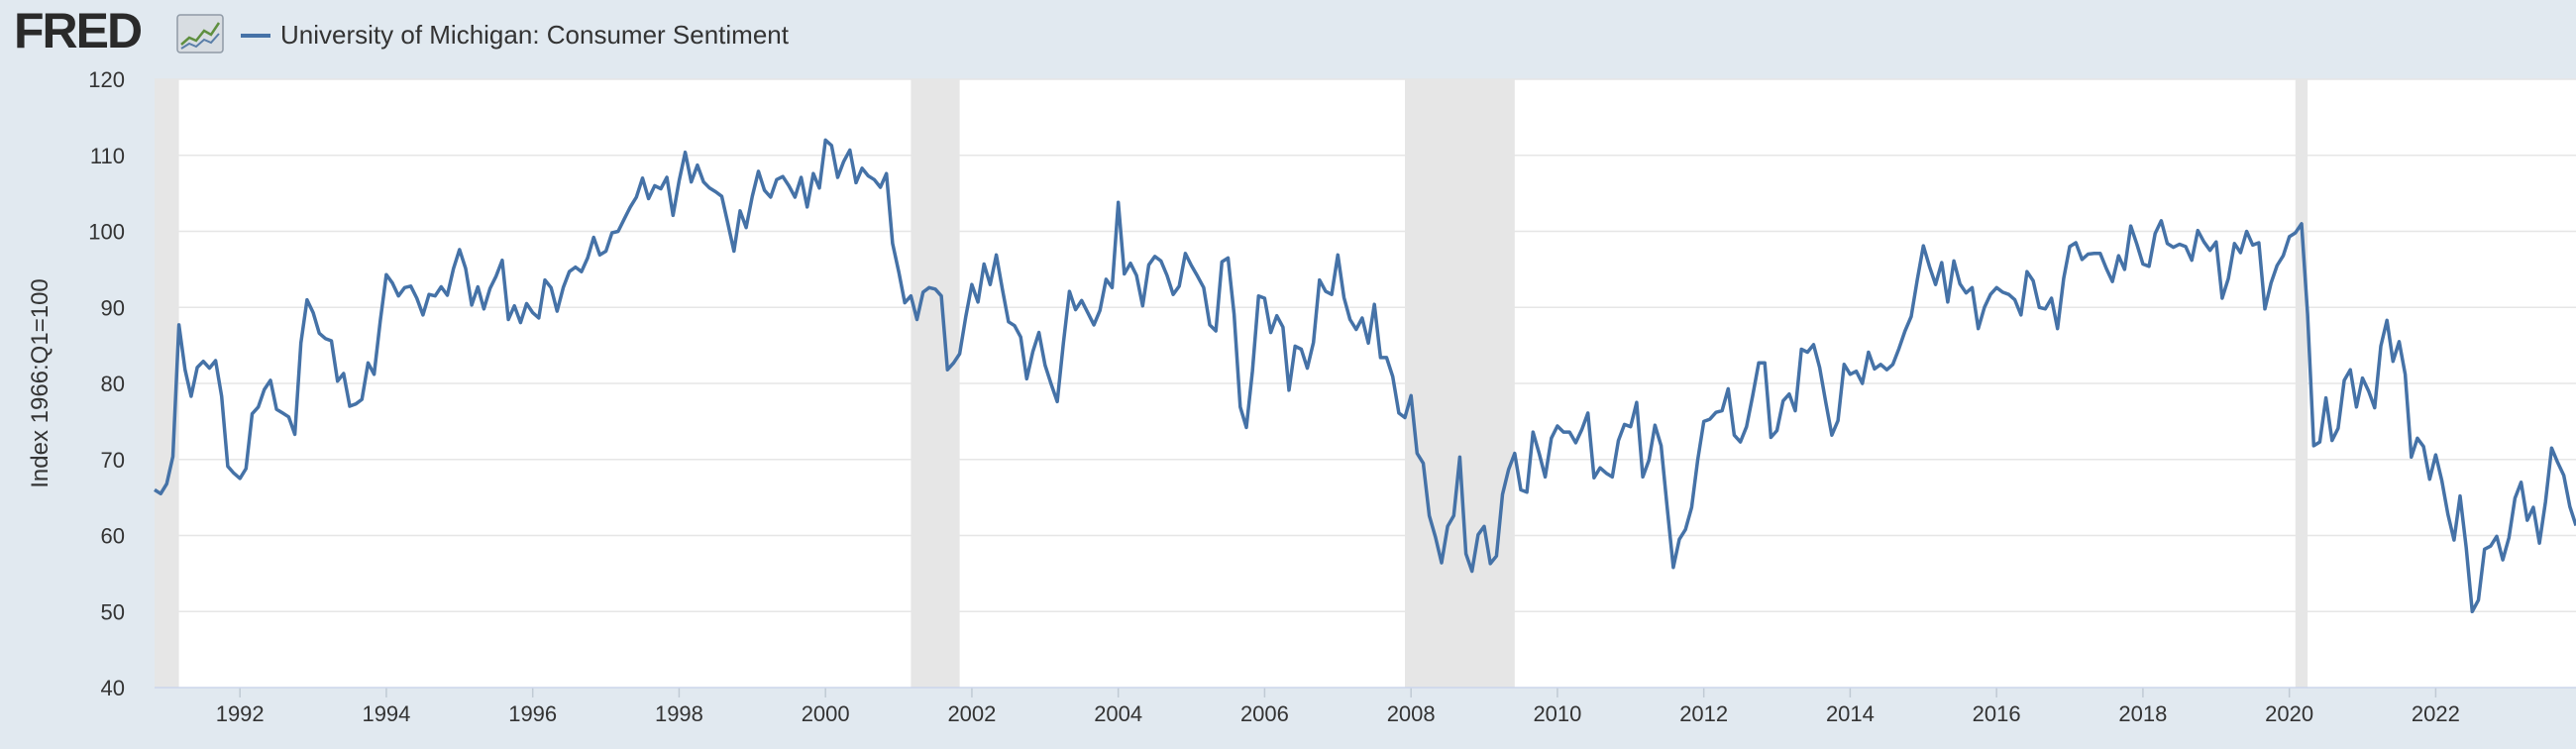 The image size is (2576, 749). Describe the element at coordinates (1412, 713) in the screenshot. I see `x-tick-label: 2008` at that location.